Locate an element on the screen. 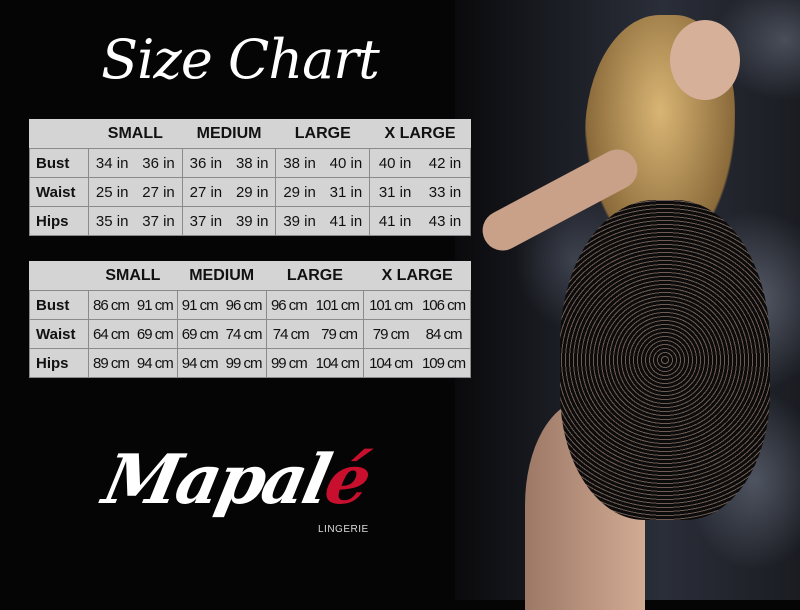 This screenshot has height=610, width=800. size-range-cell: 94 cm 99 cm is located at coordinates (221, 363).